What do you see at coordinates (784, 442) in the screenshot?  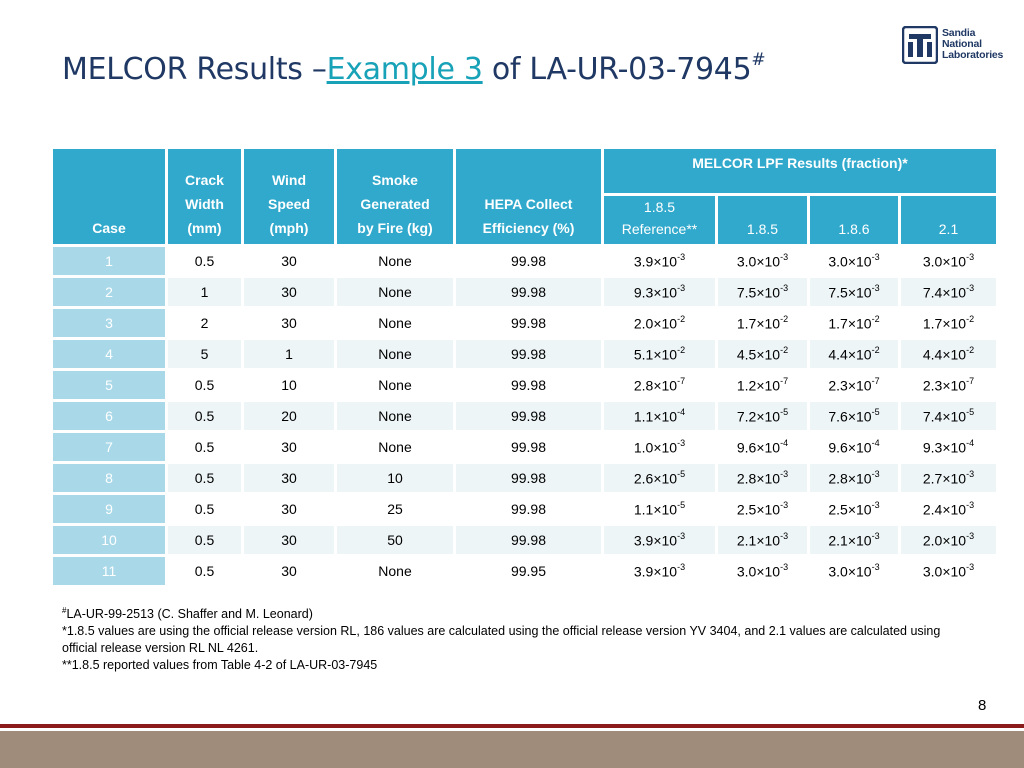 I see `lpf-exponent: -4` at bounding box center [784, 442].